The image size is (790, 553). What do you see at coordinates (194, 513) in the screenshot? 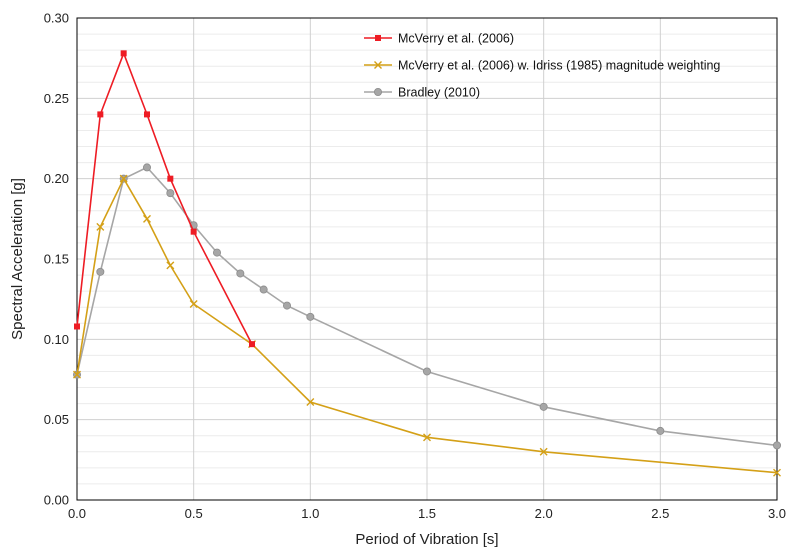
I see `x-tick-label: 0.5` at bounding box center [194, 513].